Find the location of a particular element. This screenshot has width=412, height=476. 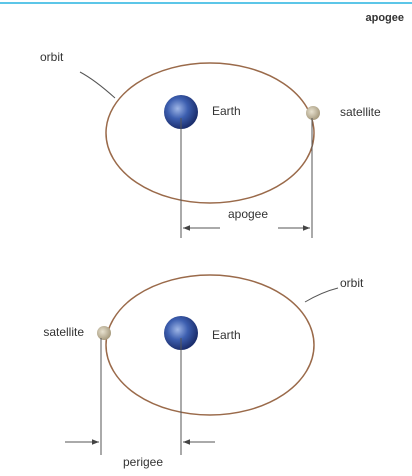

distance-label: perigee is located at coordinates (143, 462).